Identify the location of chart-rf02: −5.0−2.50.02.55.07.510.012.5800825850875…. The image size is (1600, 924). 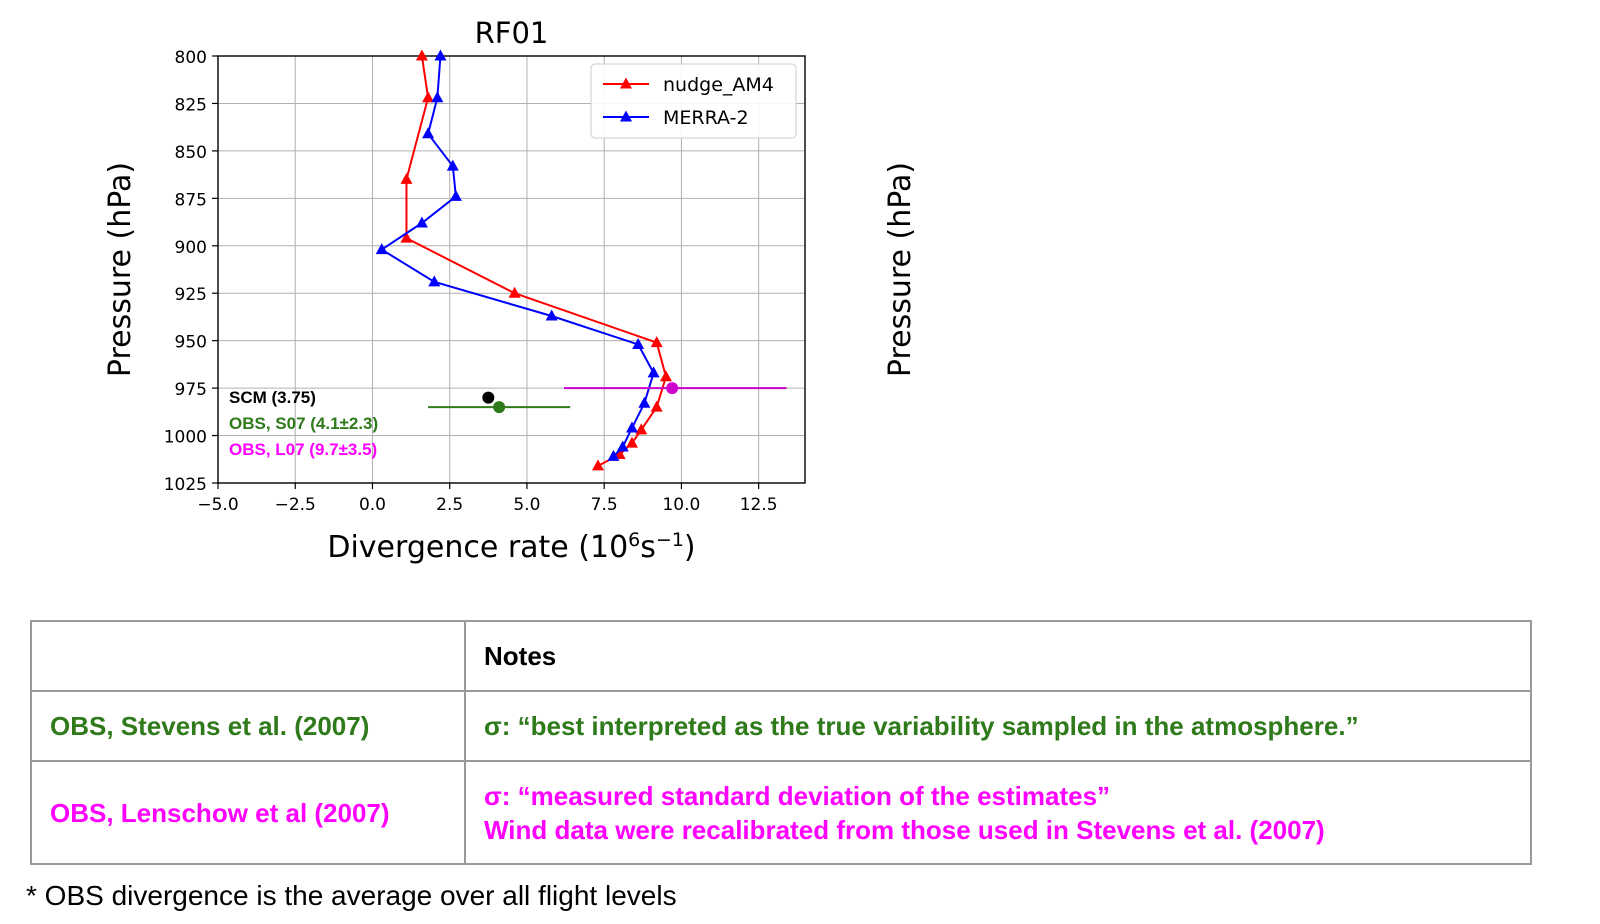
(849, 269).